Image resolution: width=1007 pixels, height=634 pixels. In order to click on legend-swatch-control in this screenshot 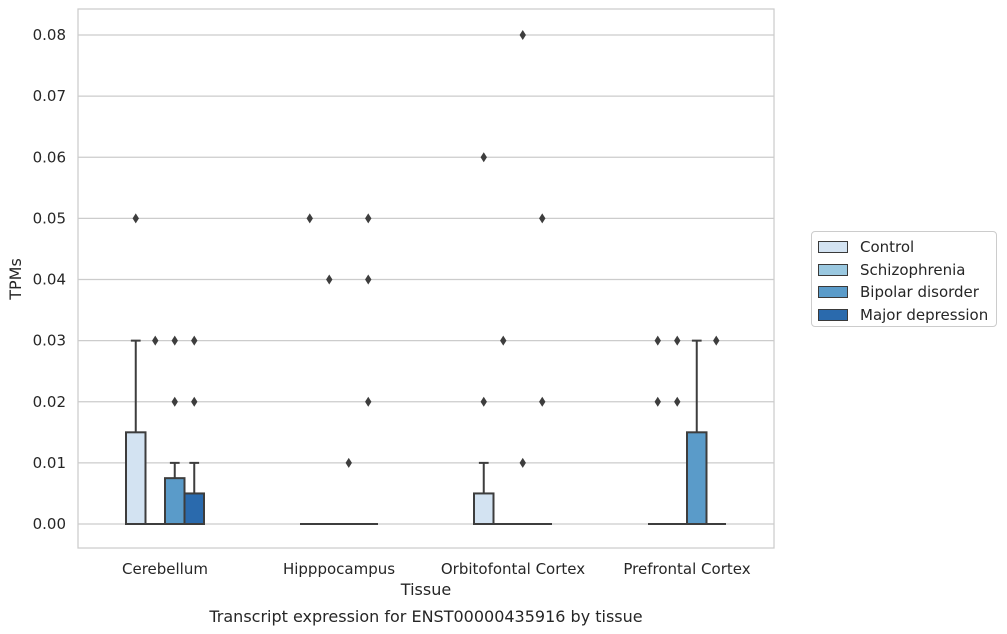, I will do `click(833, 247)`.